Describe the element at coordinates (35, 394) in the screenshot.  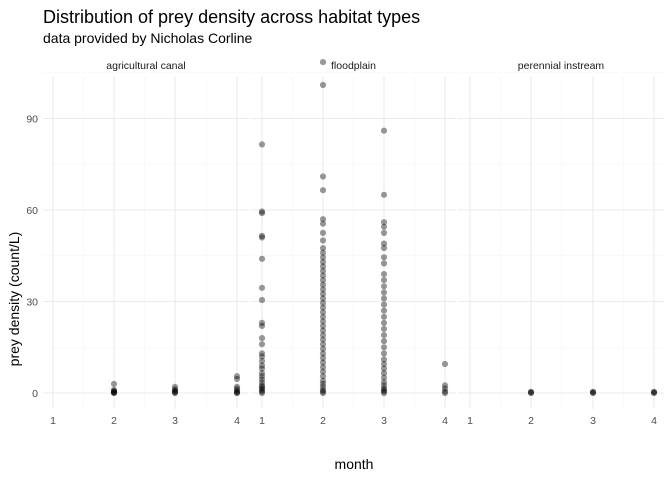
I see `y-tick-label: 0` at that location.